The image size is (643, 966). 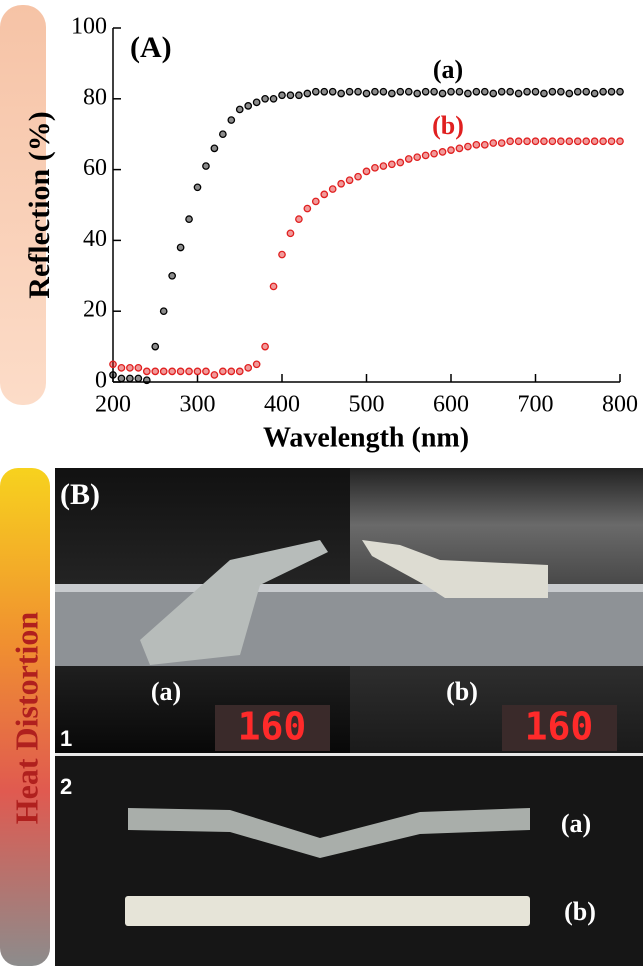 What do you see at coordinates (166, 691) in the screenshot?
I see `sample-label: (a)` at bounding box center [166, 691].